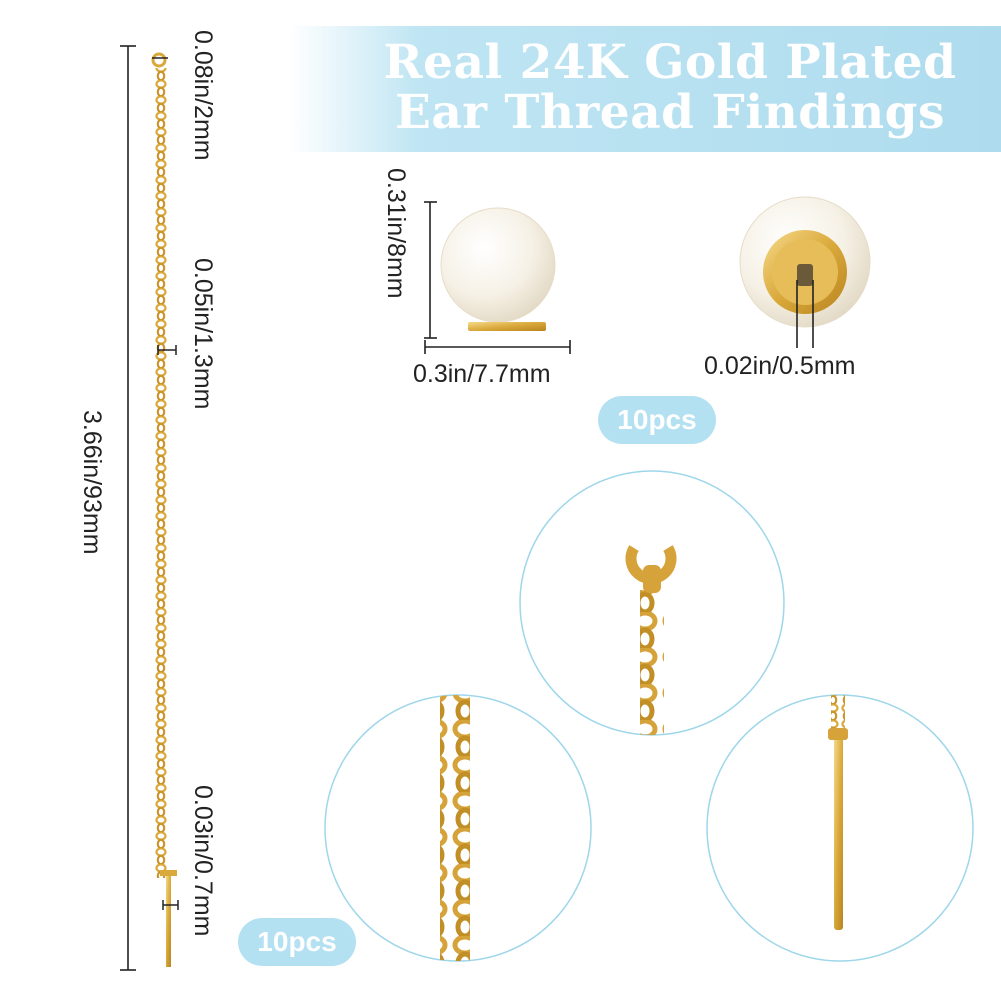  What do you see at coordinates (805, 262) in the screenshot?
I see `pearl-back-view` at bounding box center [805, 262].